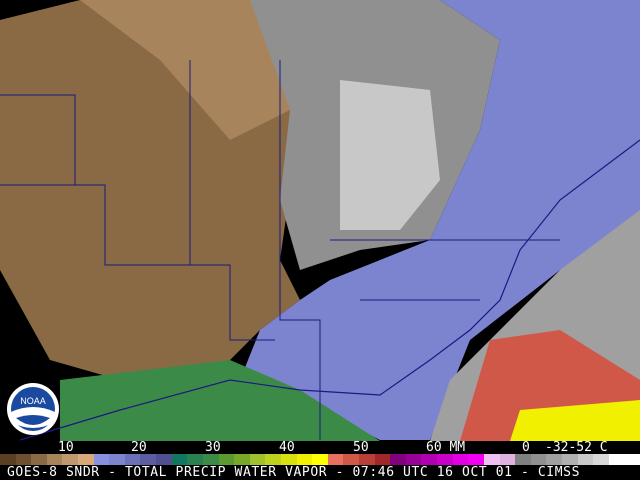  What do you see at coordinates (576, 447) in the screenshot?
I see `scale-label-temp: -32-52 C` at bounding box center [576, 447].